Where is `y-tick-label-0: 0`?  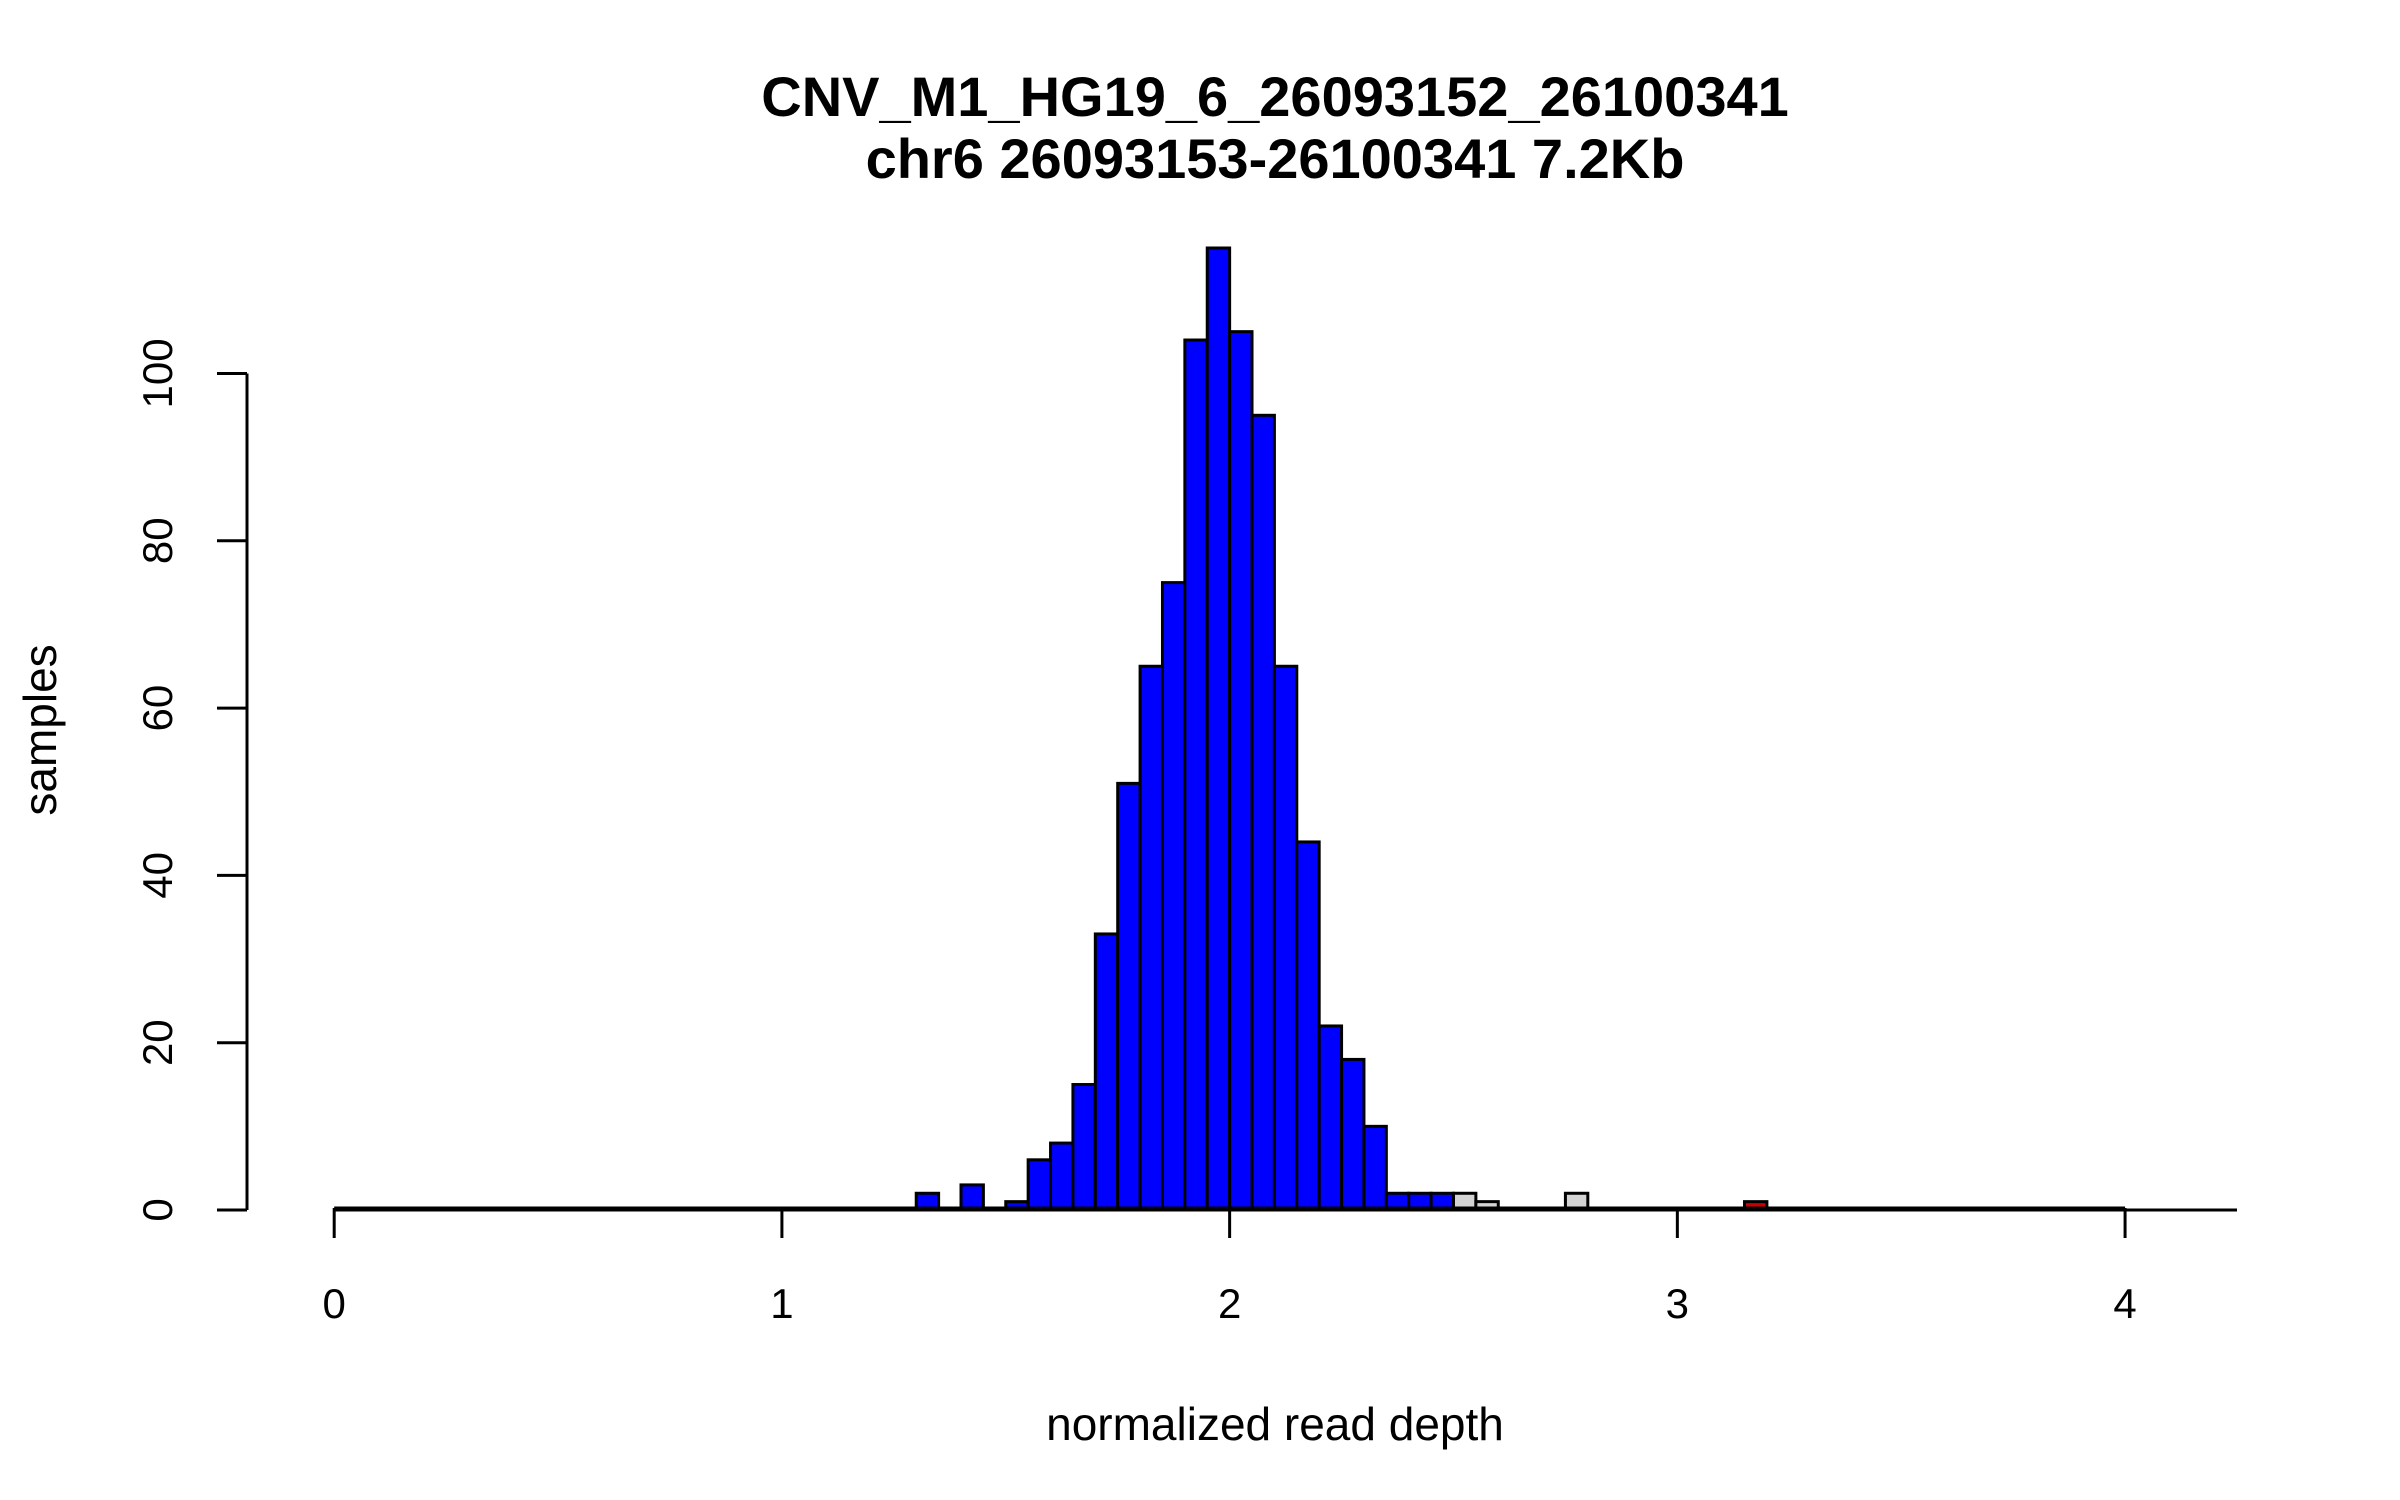 y-tick-label-0: 0 is located at coordinates (157, 1209).